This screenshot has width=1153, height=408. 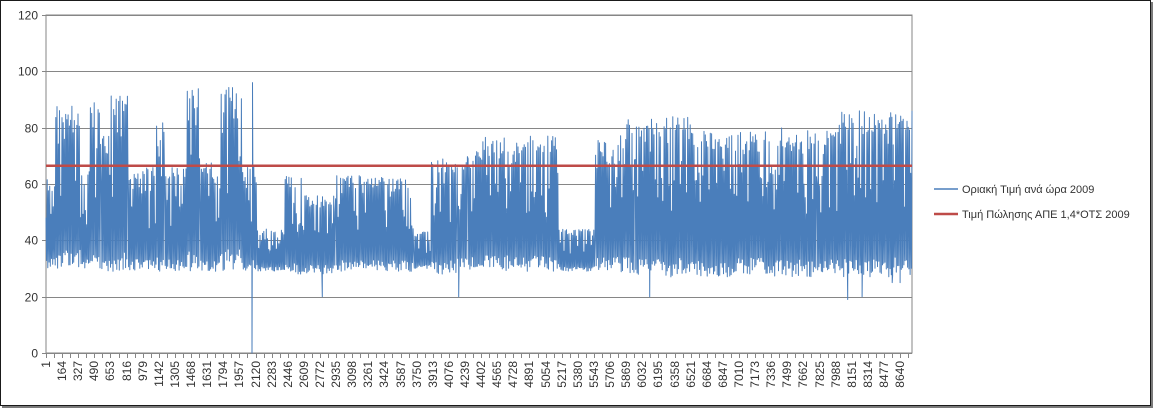 I want to click on x-tick-label: 7173, so click(x=755, y=374).